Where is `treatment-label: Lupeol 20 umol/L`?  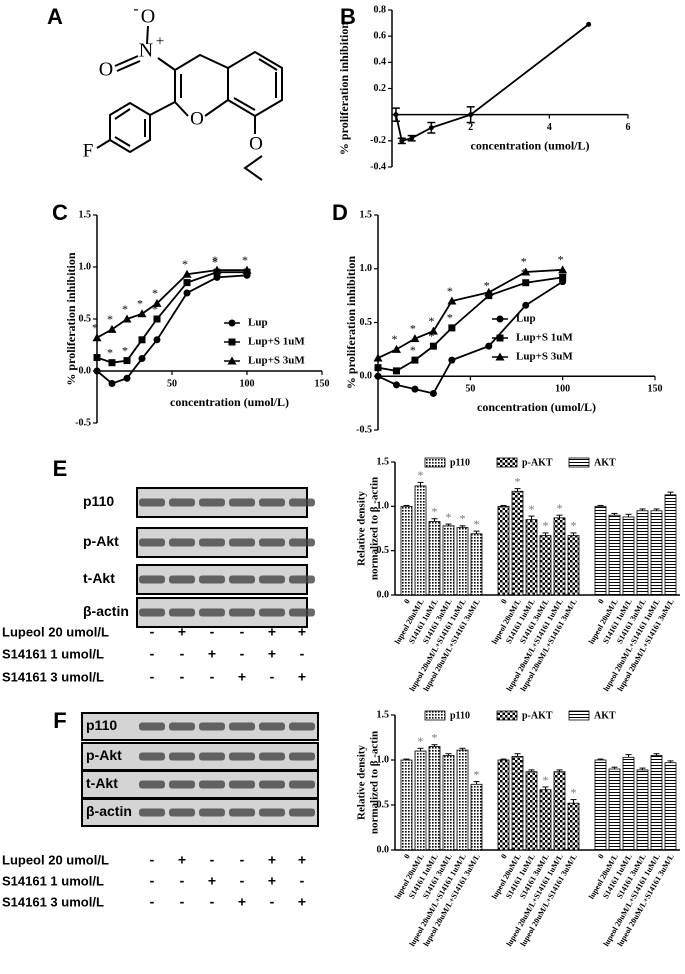 treatment-label: Lupeol 20 umol/L is located at coordinates (55, 859).